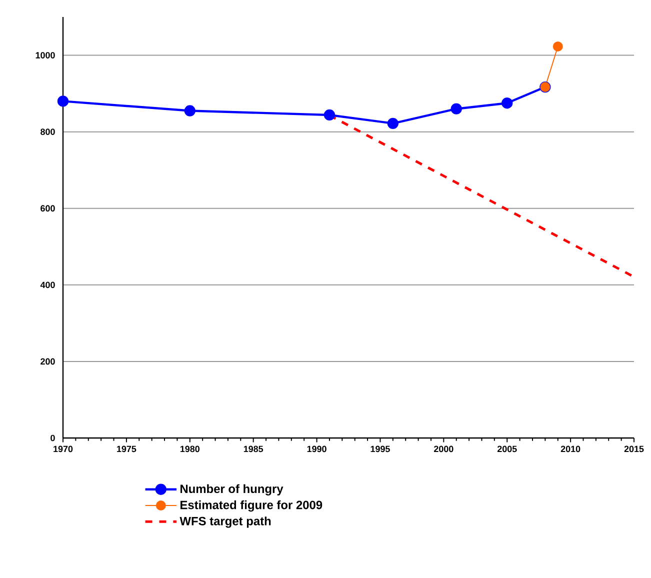 The height and width of the screenshot is (578, 651). What do you see at coordinates (507, 449) in the screenshot?
I see `x-tick-label: 2005` at bounding box center [507, 449].